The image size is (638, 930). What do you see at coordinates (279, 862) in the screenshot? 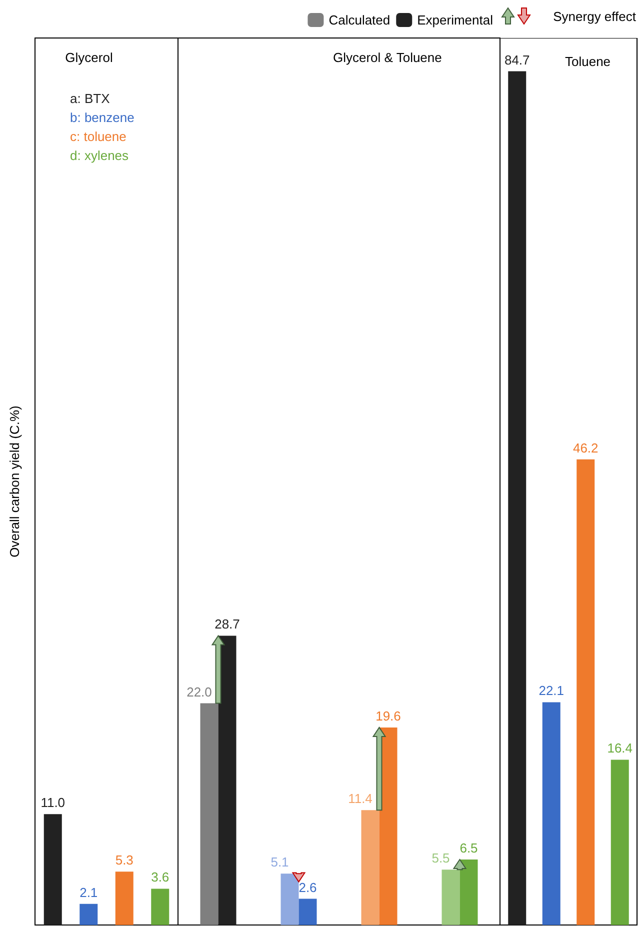
I see `data-label: 5.1` at bounding box center [279, 862].